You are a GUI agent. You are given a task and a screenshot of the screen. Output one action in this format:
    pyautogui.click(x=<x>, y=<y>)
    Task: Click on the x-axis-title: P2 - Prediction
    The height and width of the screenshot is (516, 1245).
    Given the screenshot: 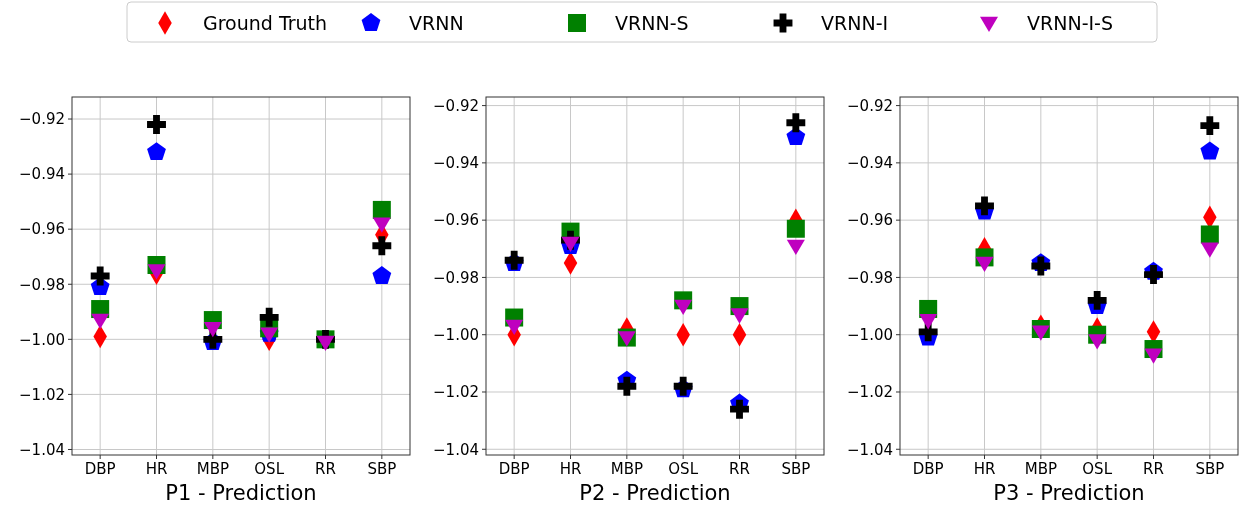 What is the action you would take?
    pyautogui.click(x=655, y=493)
    